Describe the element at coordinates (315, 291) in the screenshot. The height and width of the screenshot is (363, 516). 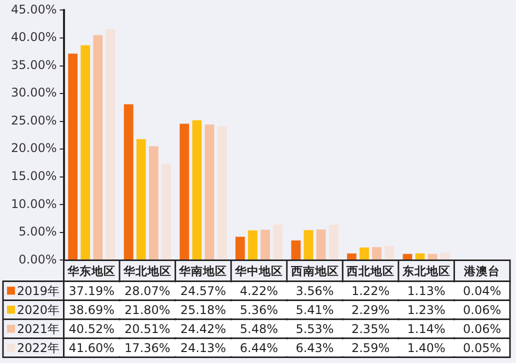
I see `data-label: 3.56%` at that location.